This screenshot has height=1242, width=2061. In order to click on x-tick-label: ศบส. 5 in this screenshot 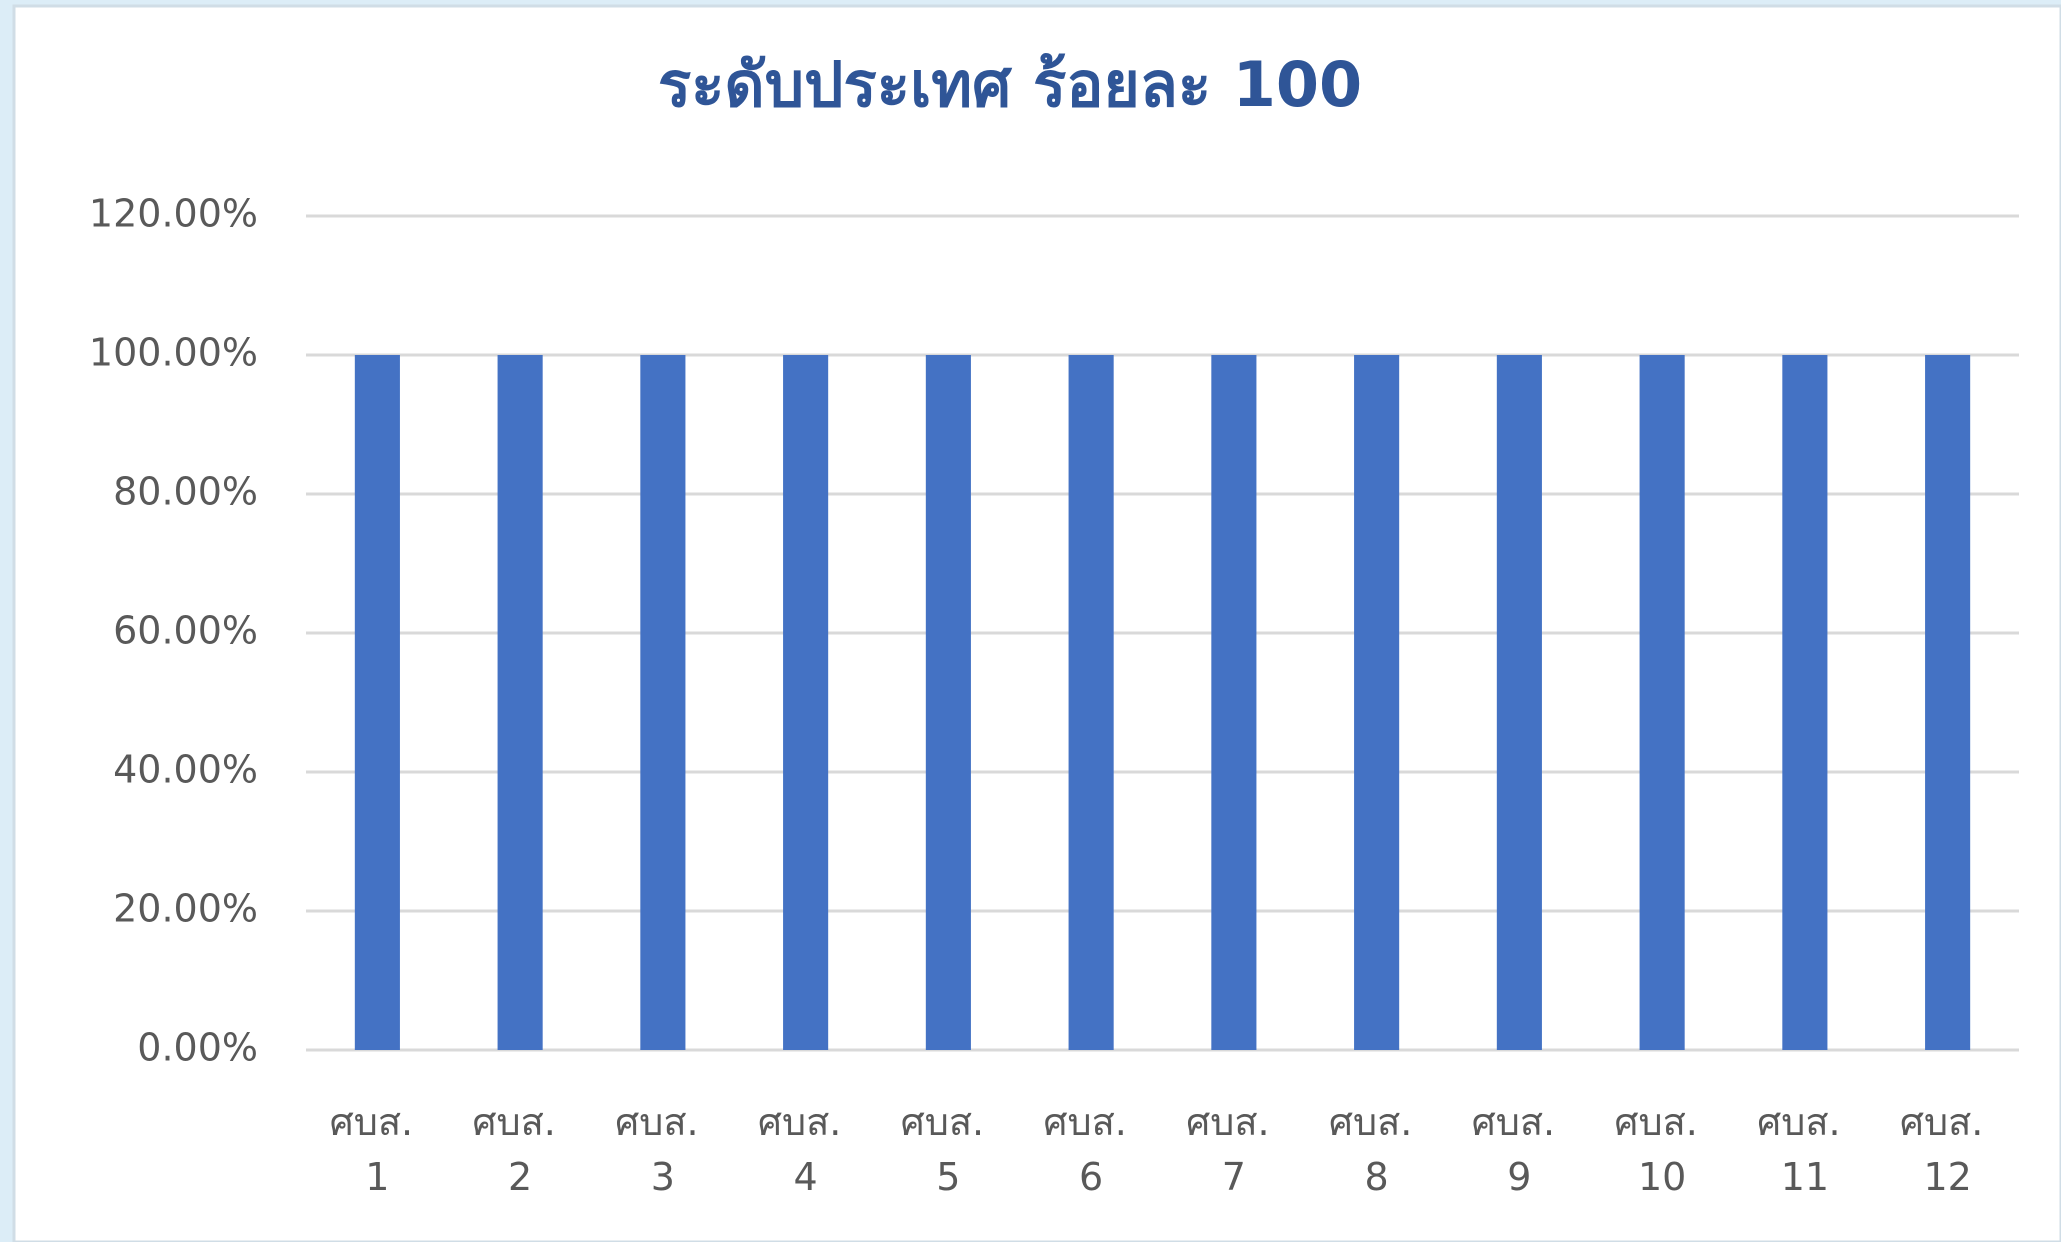, I will do `click(949, 1149)`.